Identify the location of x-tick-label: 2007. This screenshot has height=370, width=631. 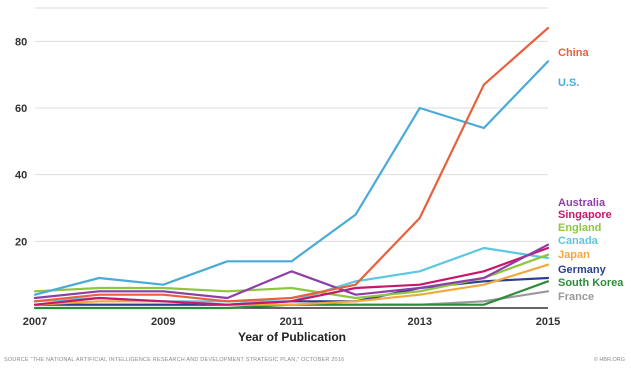
(35, 322).